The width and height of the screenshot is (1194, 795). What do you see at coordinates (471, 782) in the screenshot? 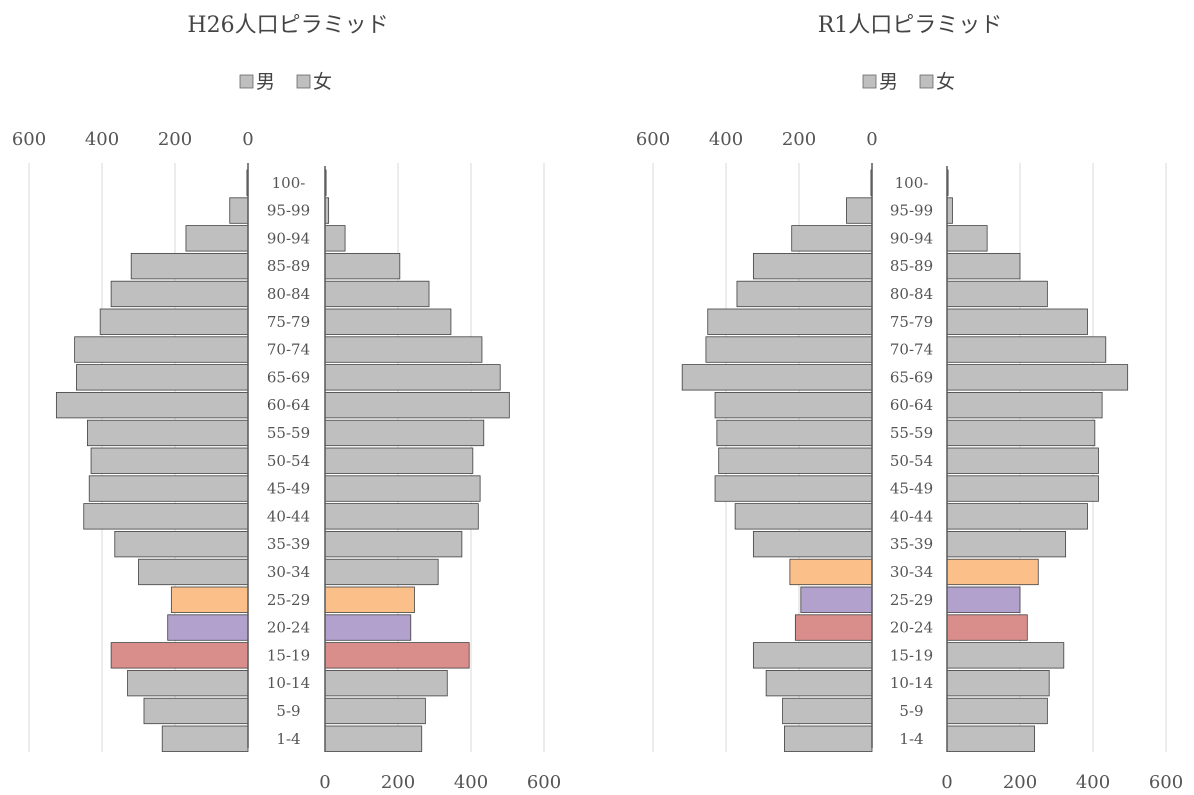
I see `right-axis-tick: 400` at bounding box center [471, 782].